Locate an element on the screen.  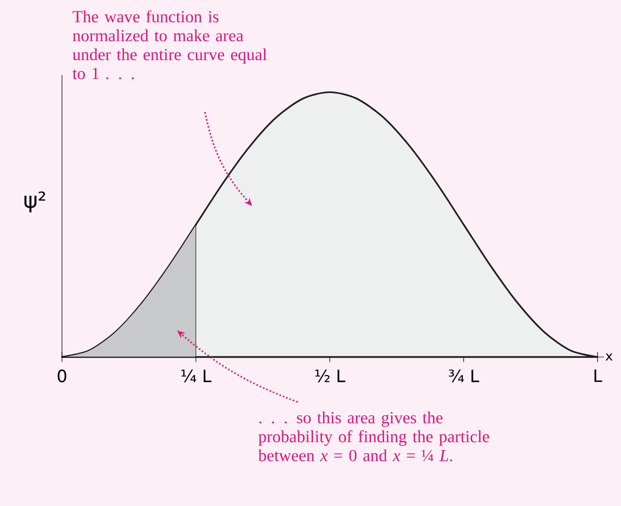
text: . . . so this area gives the probability of finding the particle between x = 0 and x = ¼ L. is located at coordinates (374, 436).